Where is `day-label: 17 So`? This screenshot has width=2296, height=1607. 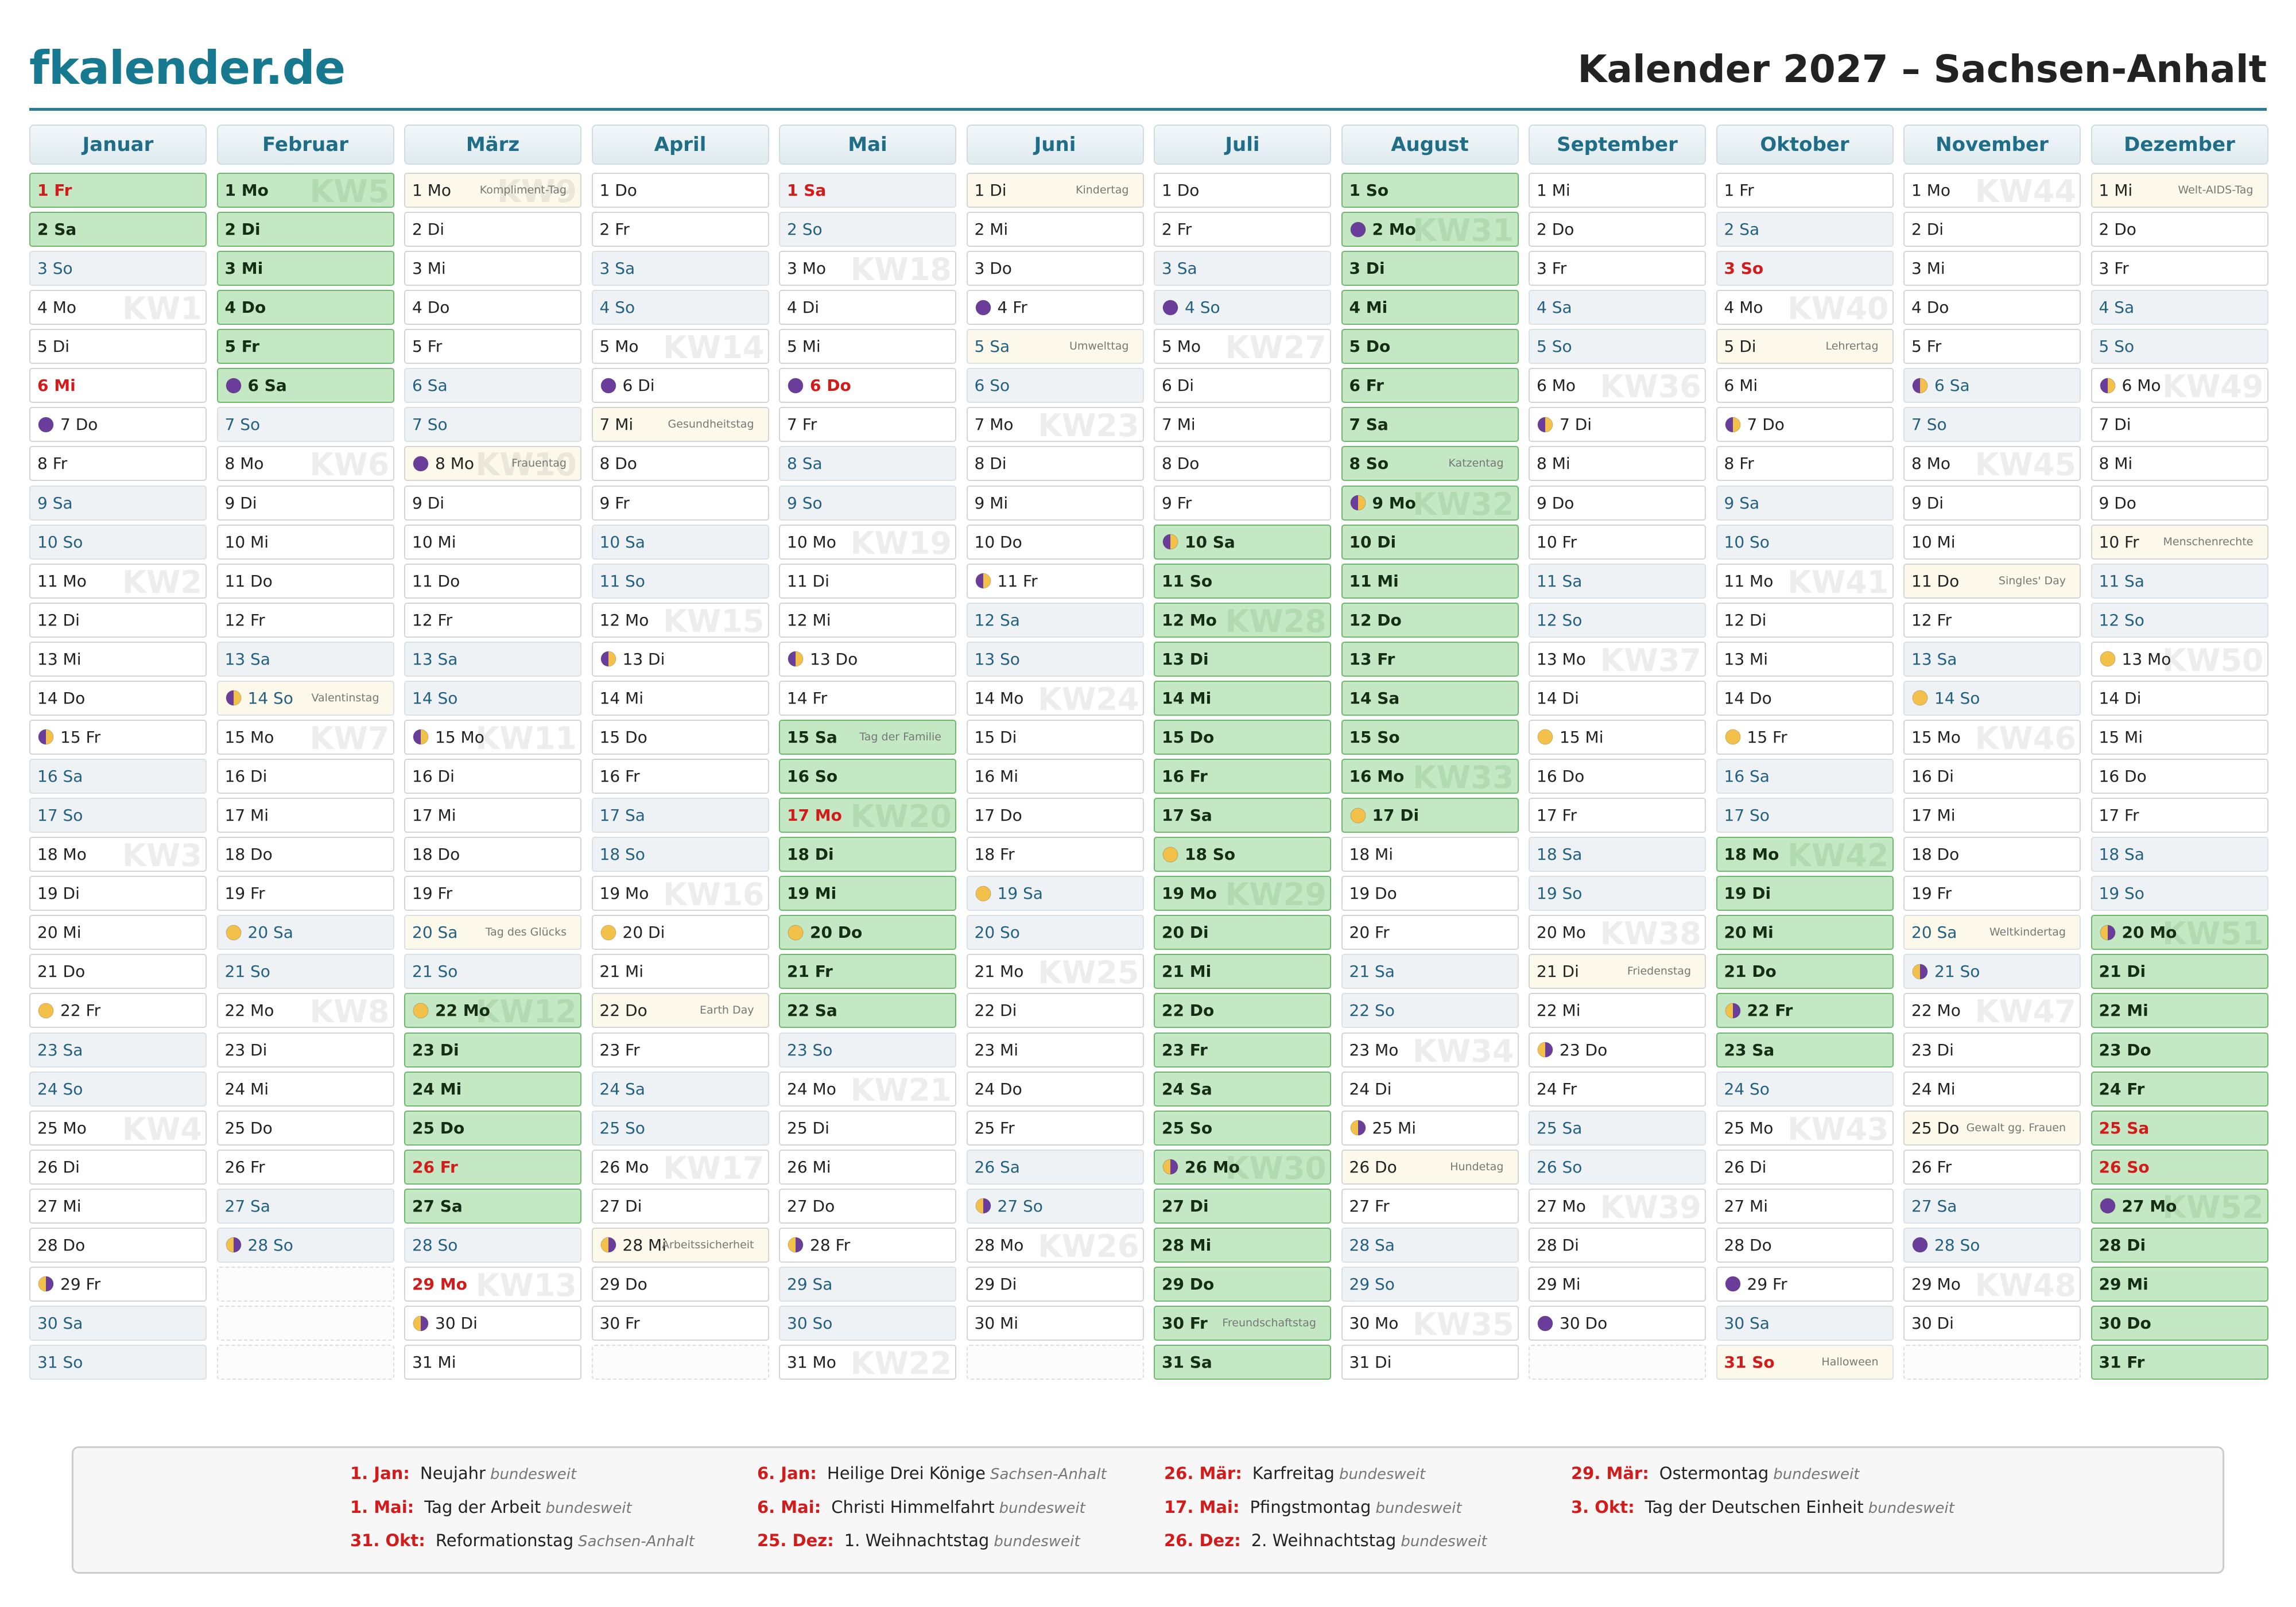 day-label: 17 So is located at coordinates (60, 815).